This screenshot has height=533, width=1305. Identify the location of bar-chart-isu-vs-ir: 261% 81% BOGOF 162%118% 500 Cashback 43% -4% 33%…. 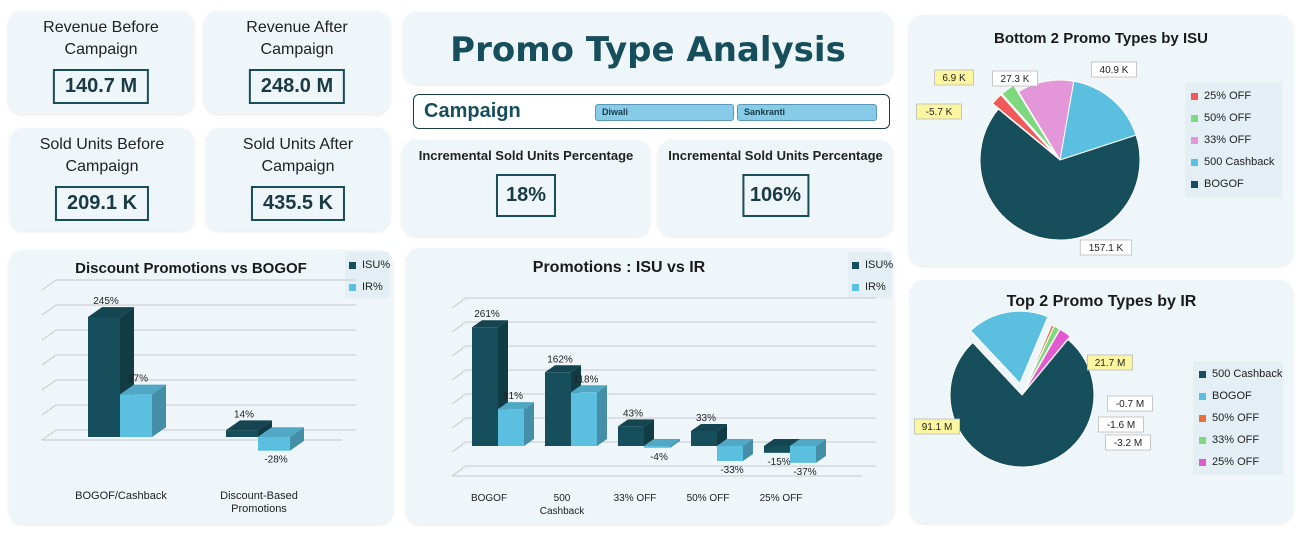
(663, 407).